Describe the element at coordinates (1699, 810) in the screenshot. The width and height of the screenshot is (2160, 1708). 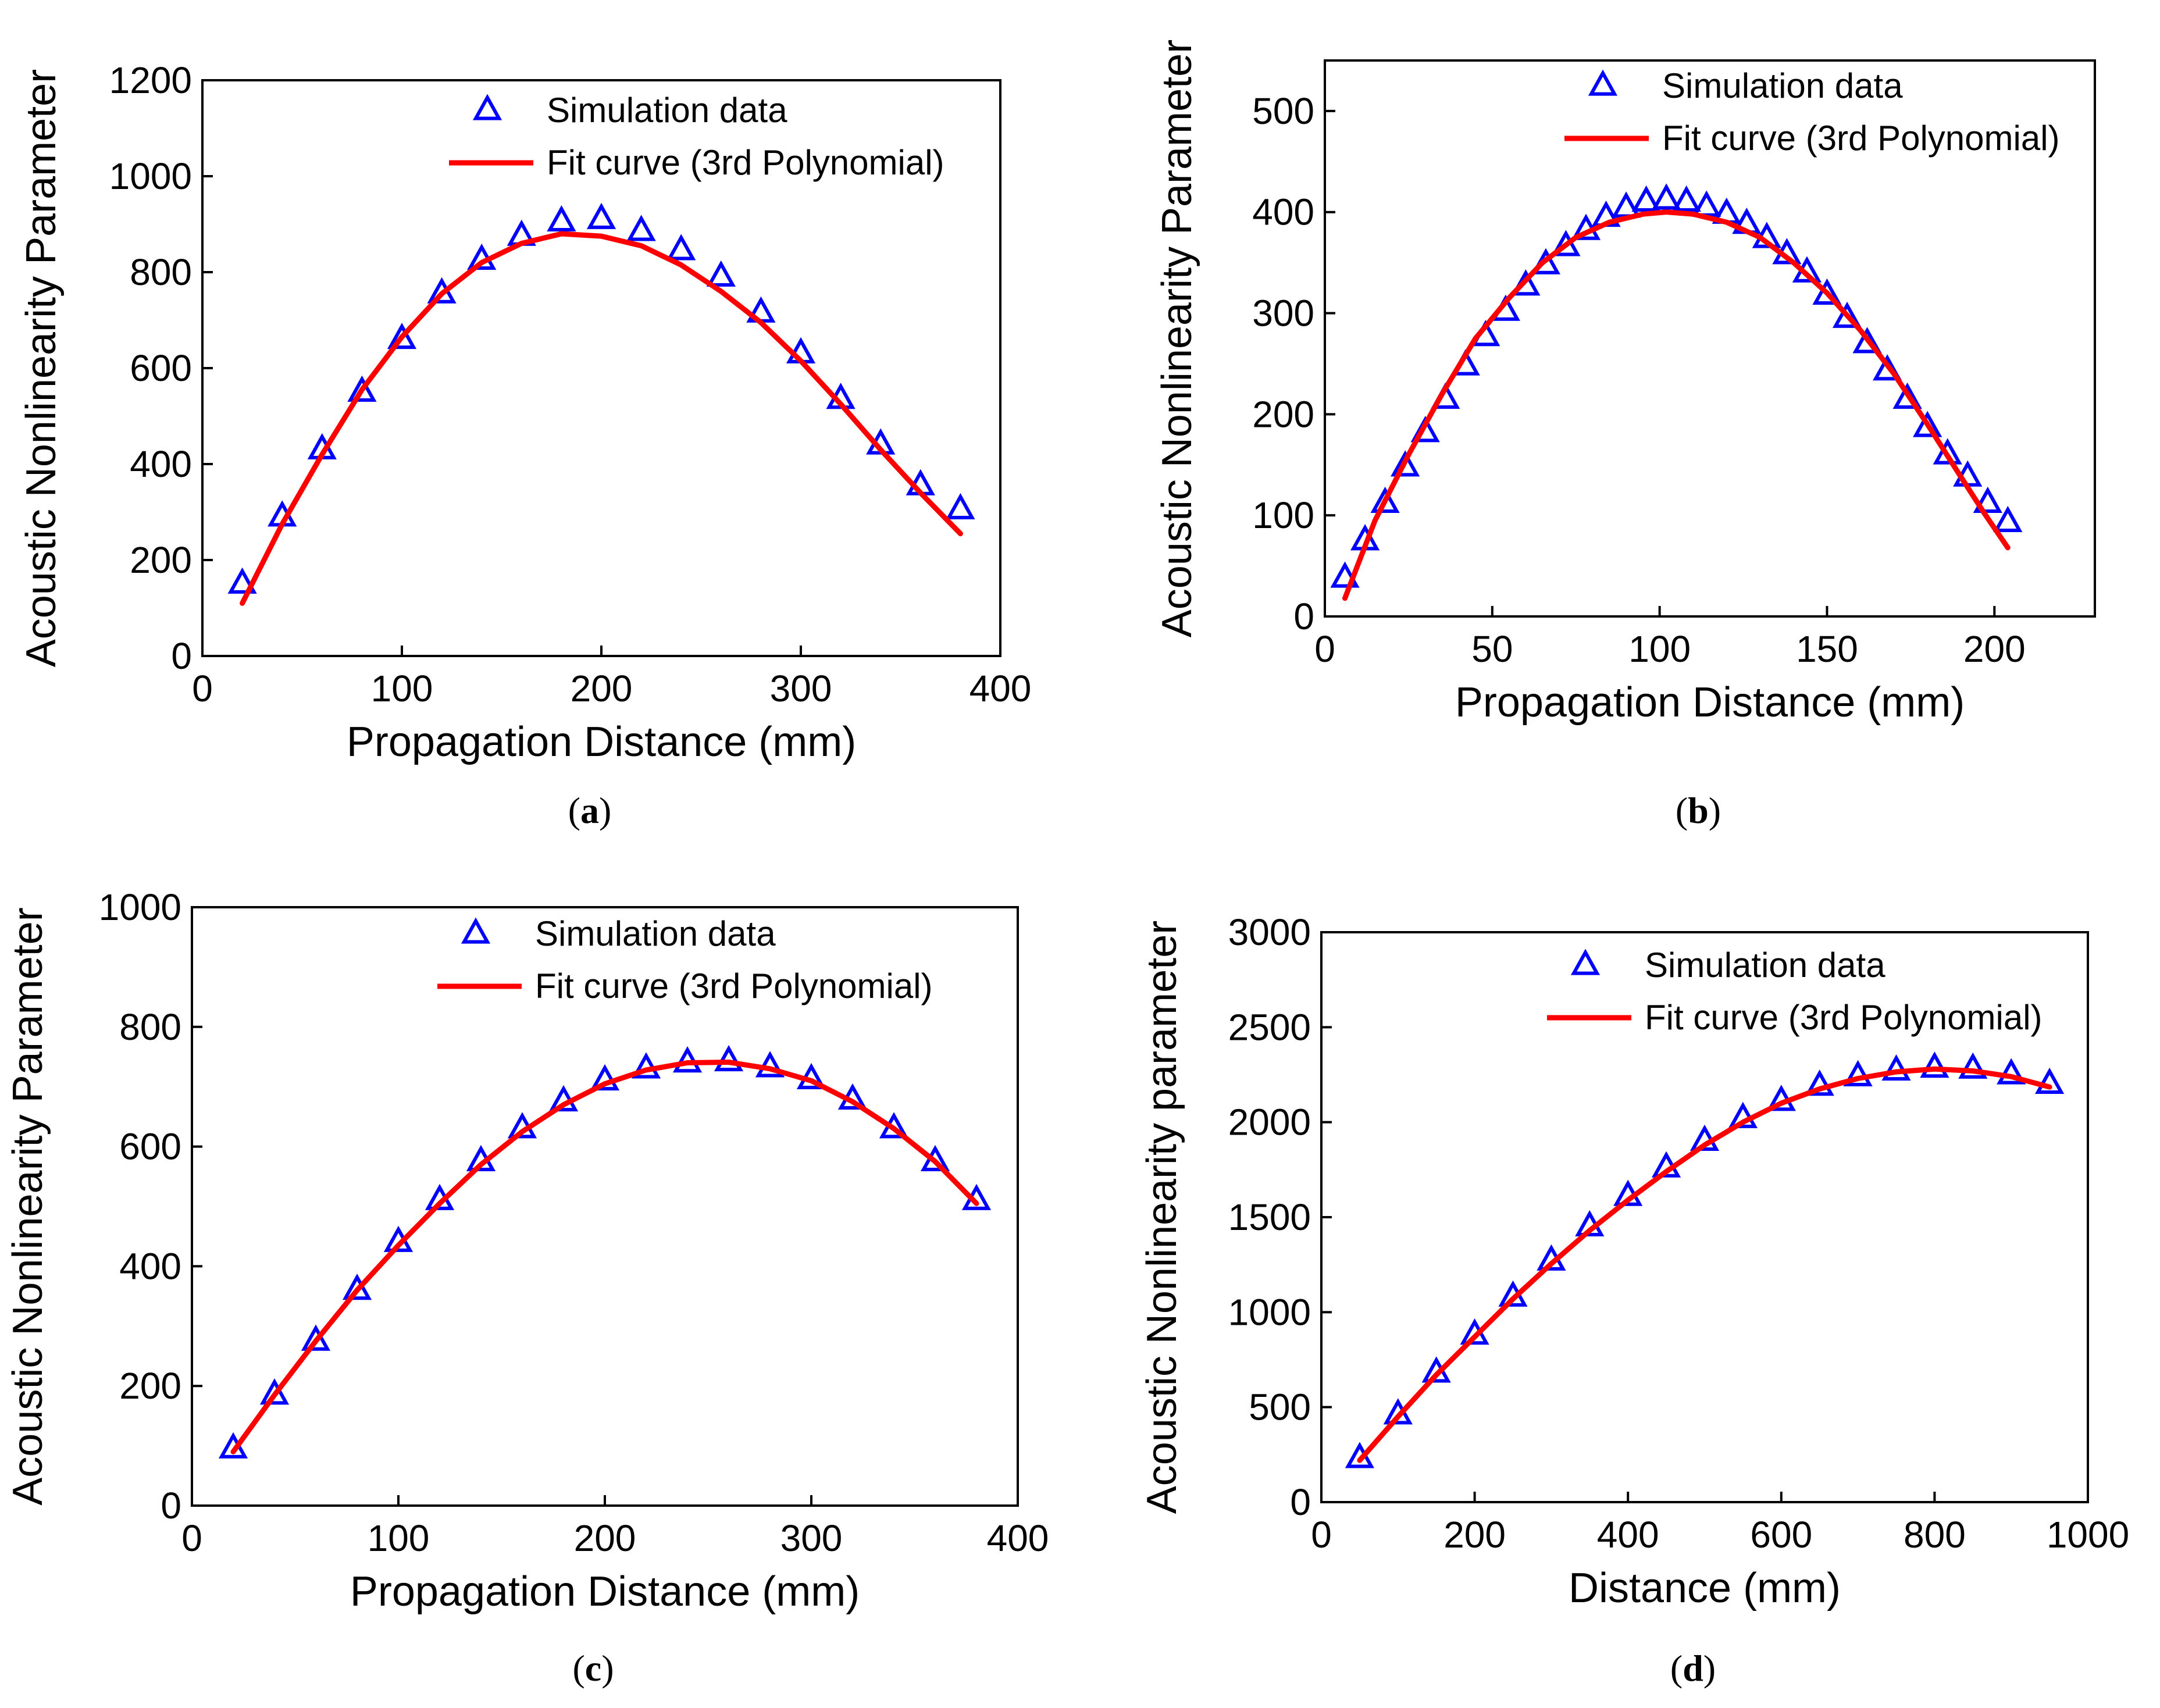
I see `panel-caption: (b)` at that location.